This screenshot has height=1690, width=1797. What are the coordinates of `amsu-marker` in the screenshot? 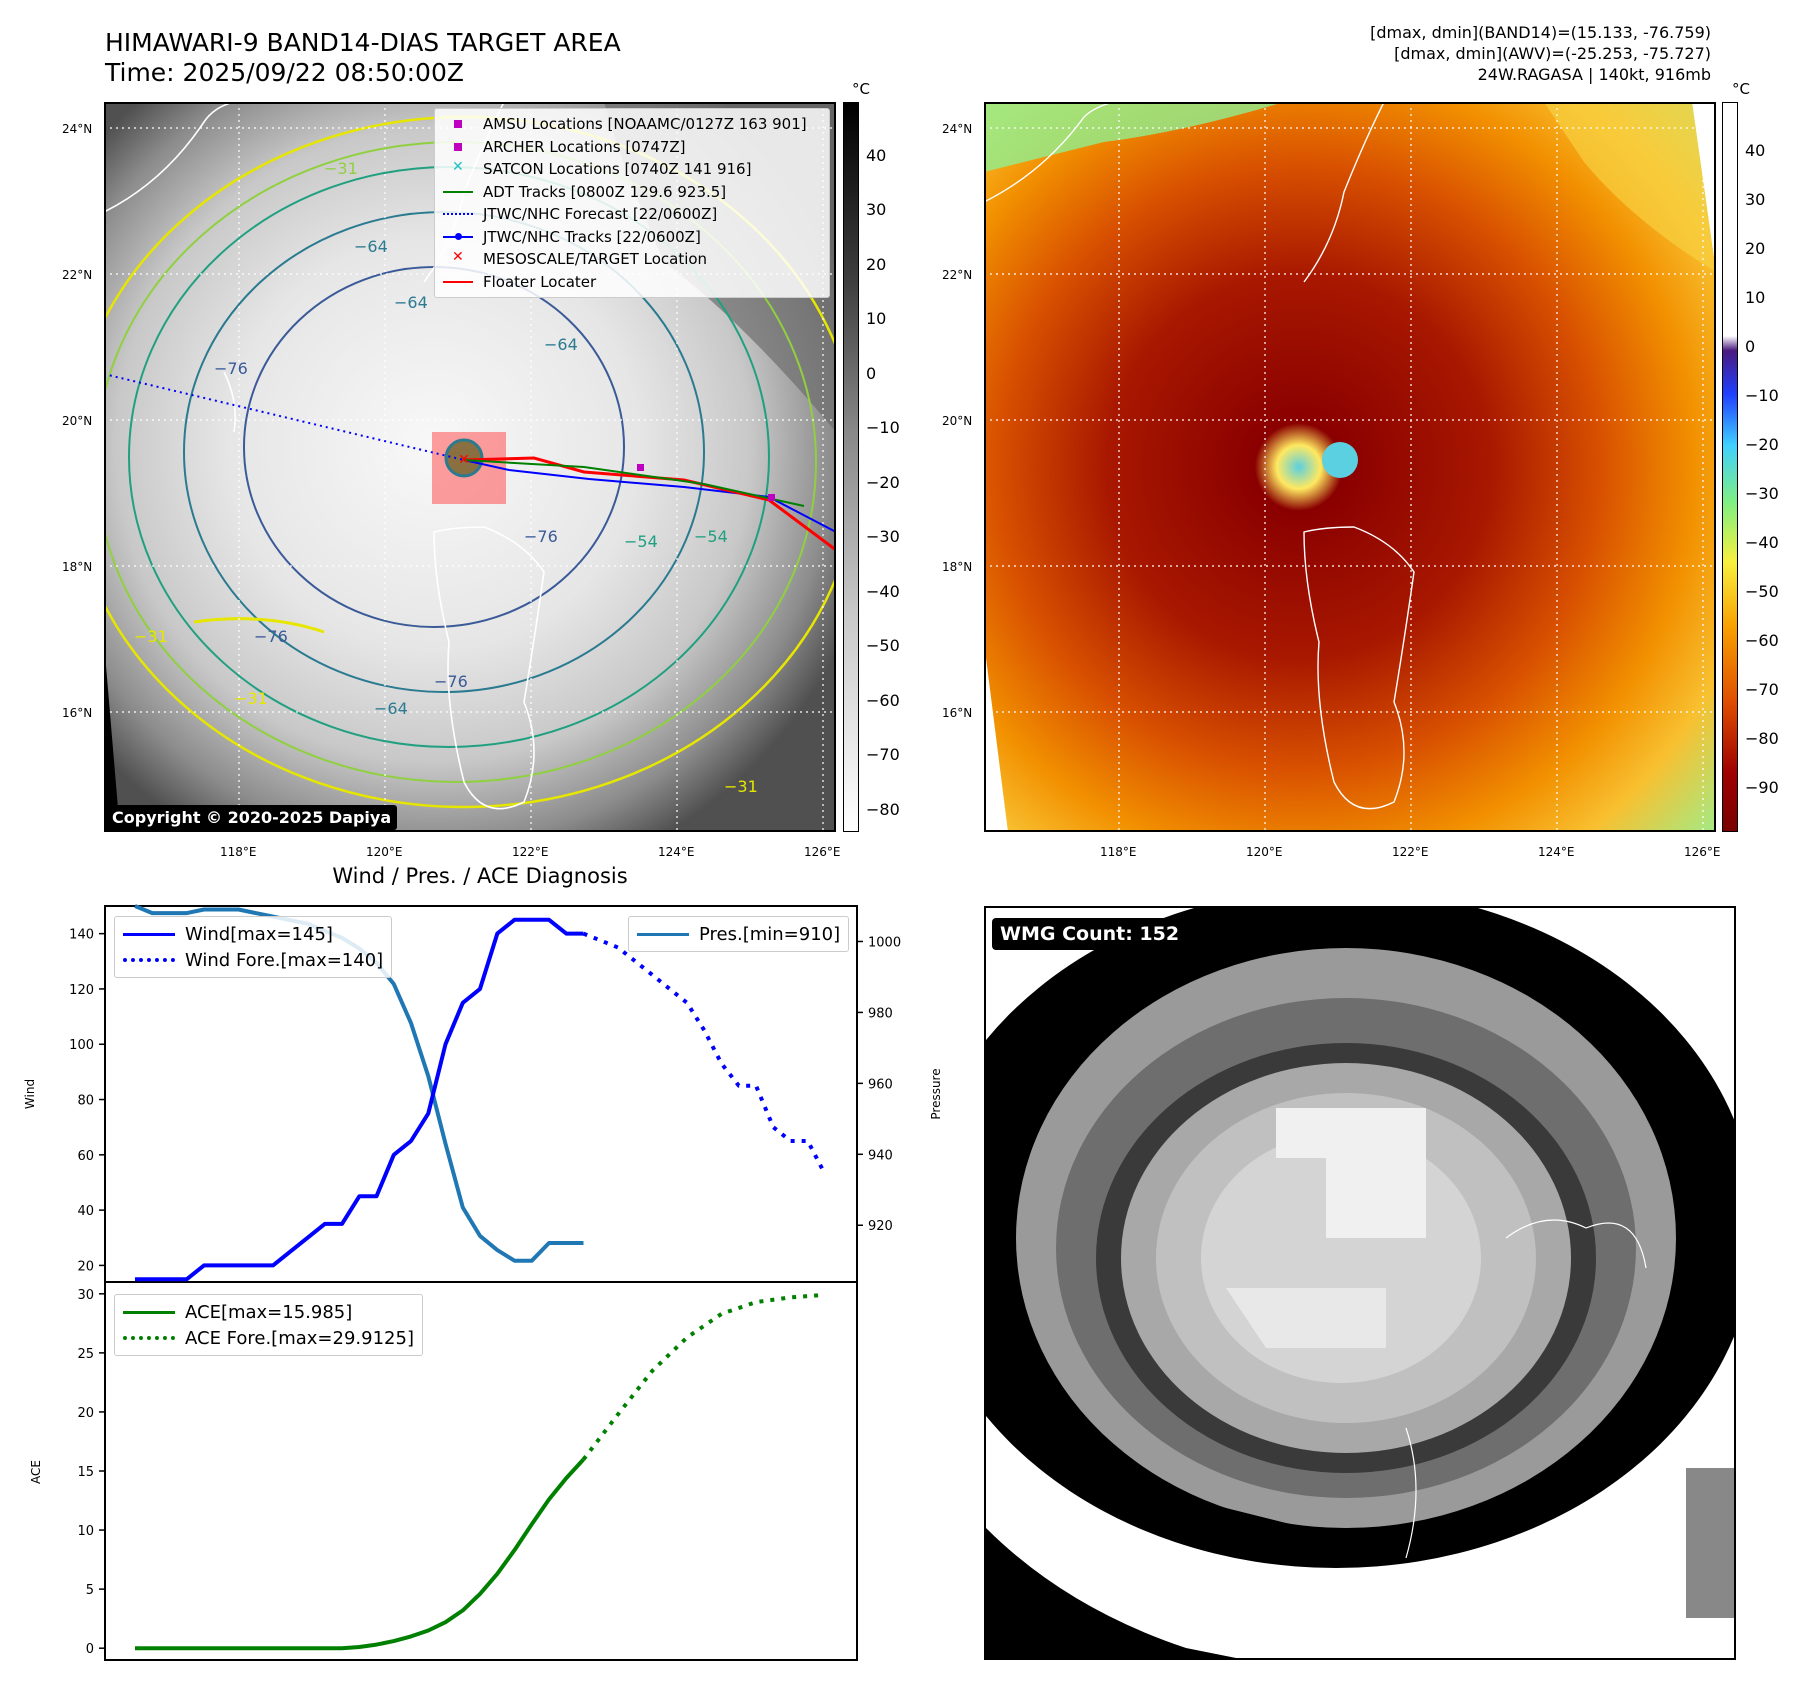 It's located at (640, 467).